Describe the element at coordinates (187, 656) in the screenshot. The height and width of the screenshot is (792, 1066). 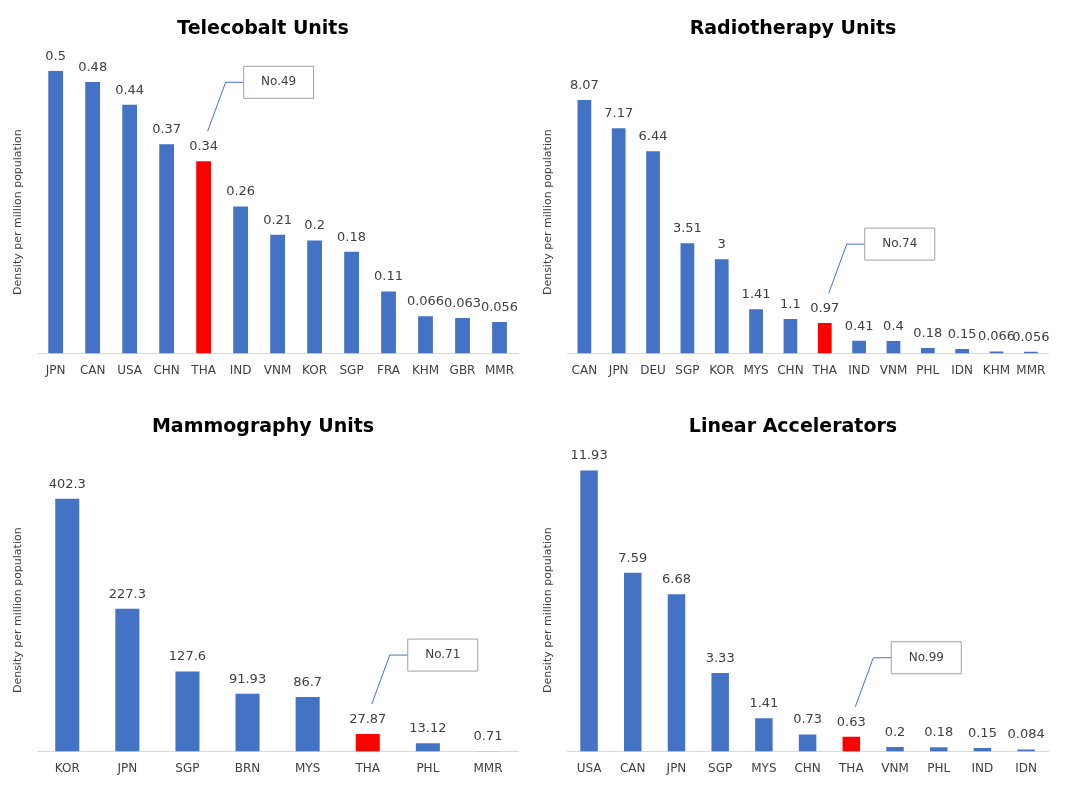
I see `data-label: 127.6` at that location.